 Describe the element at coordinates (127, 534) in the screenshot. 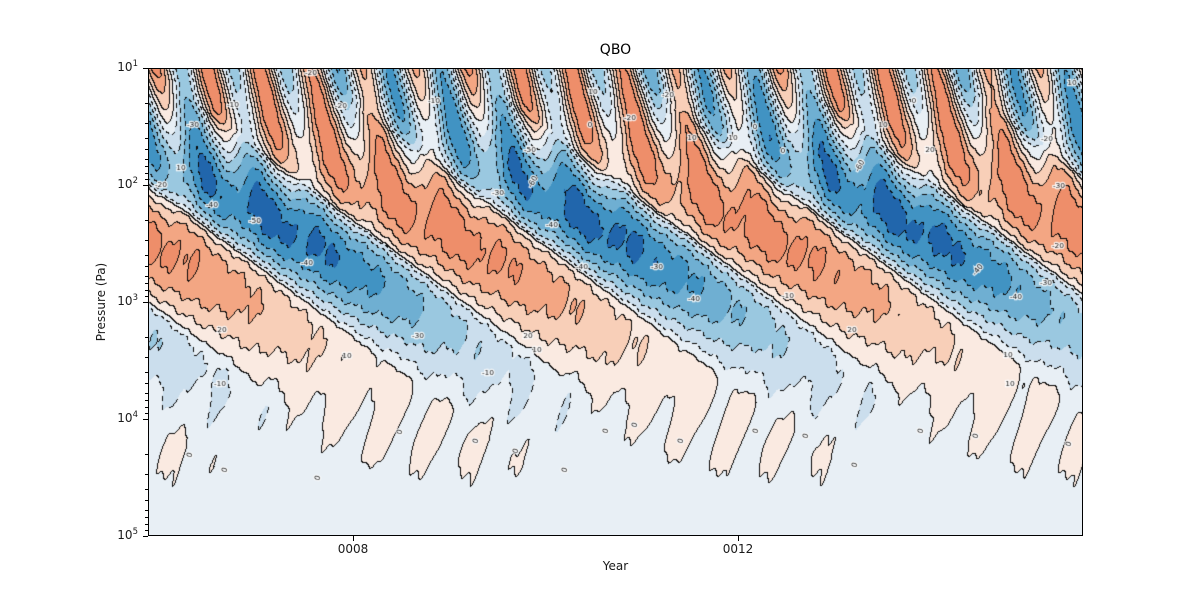

I see `y-tick-label: 10⁵` at that location.